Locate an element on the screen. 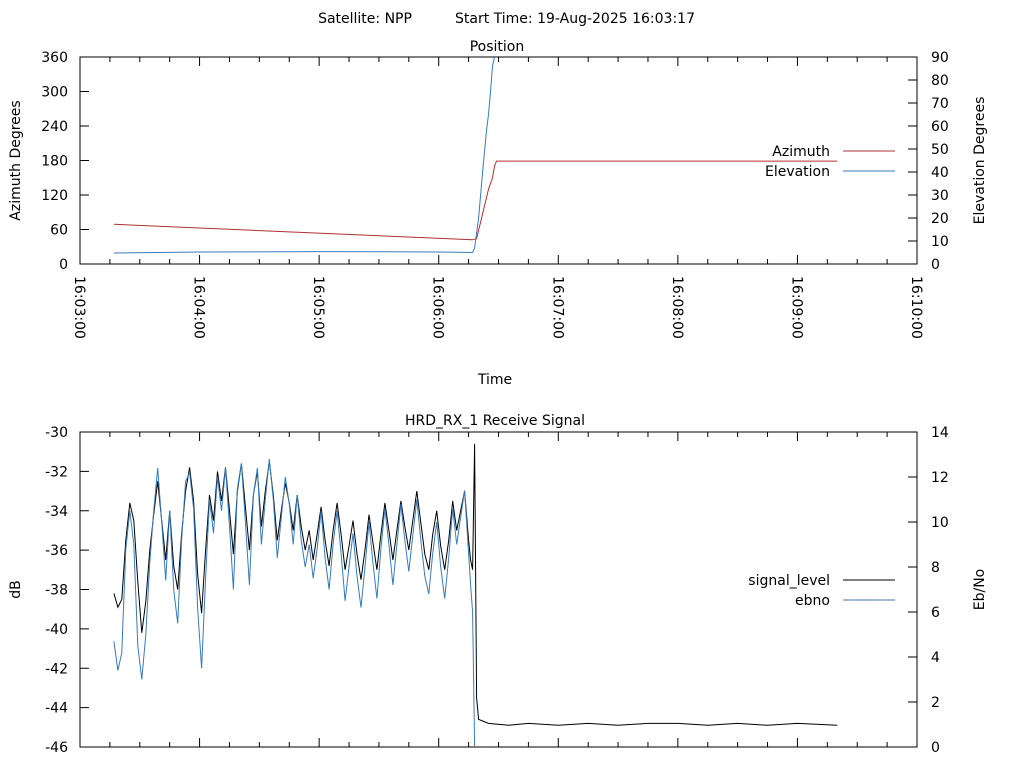 This screenshot has height=768, width=1024. y-axis-label: dB is located at coordinates (16, 589).